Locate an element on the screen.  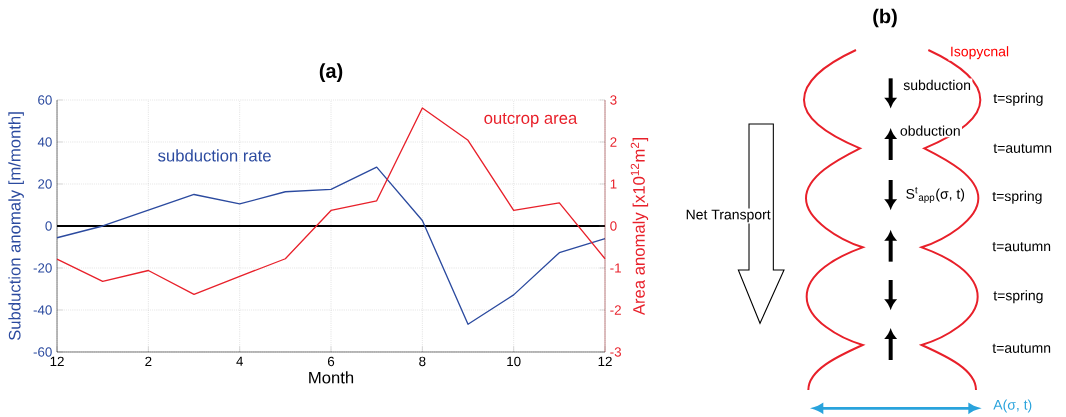
y-tick-label: -40 is located at coordinates (42, 310).